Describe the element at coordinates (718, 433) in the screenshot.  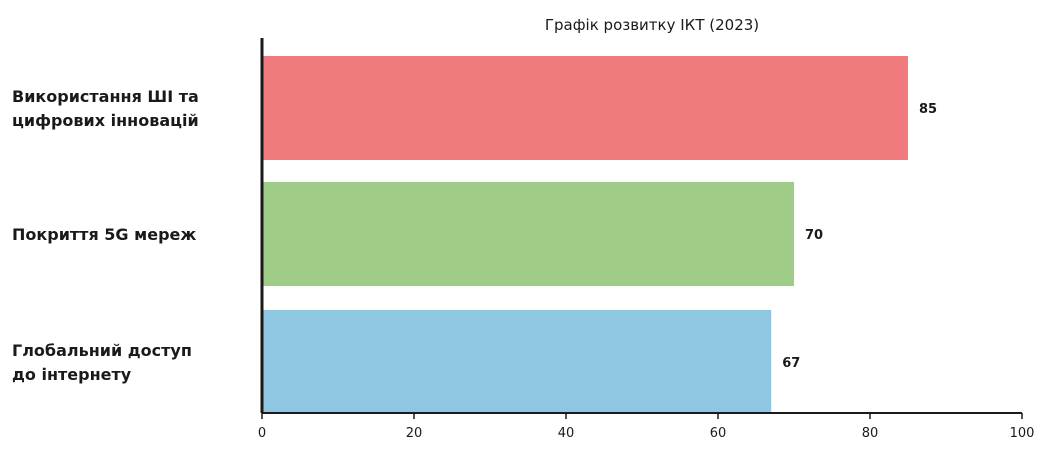
I see `x-tick-label: 60` at that location.